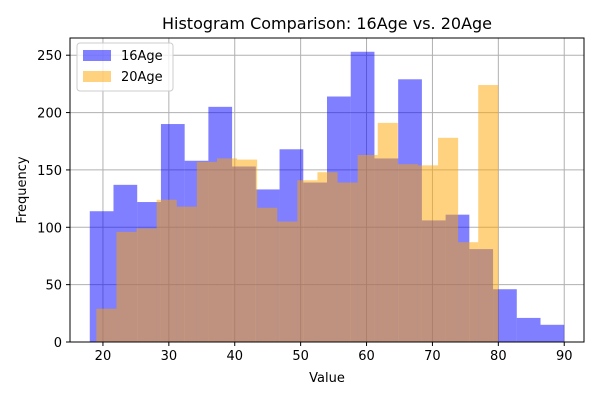  What do you see at coordinates (97, 55) in the screenshot?
I see `legend-swatch-16age` at bounding box center [97, 55].